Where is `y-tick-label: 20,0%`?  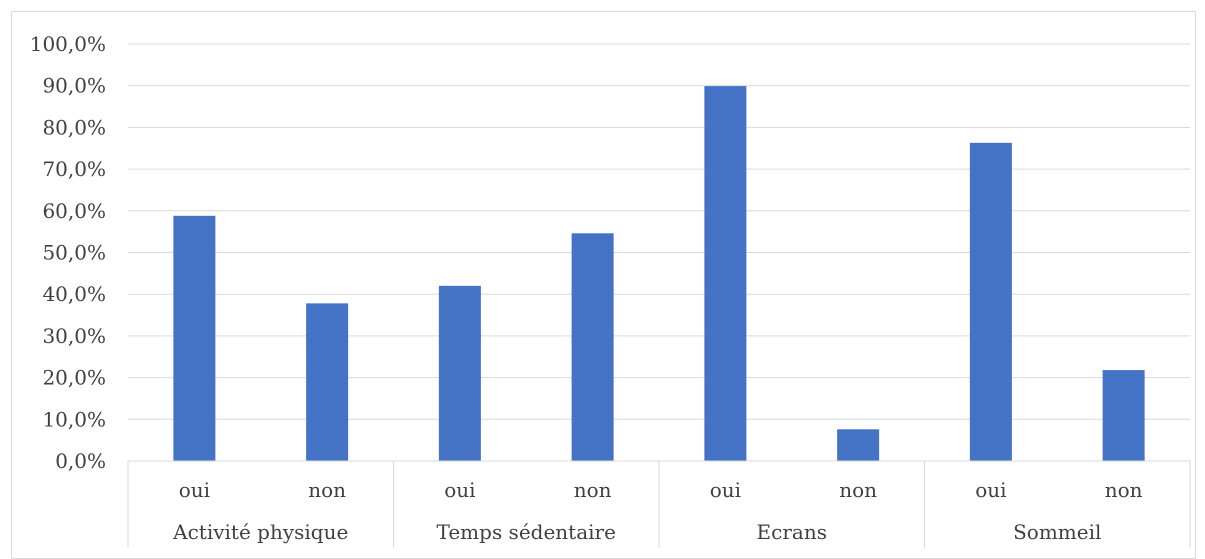 y-tick-label: 20,0% is located at coordinates (74, 378).